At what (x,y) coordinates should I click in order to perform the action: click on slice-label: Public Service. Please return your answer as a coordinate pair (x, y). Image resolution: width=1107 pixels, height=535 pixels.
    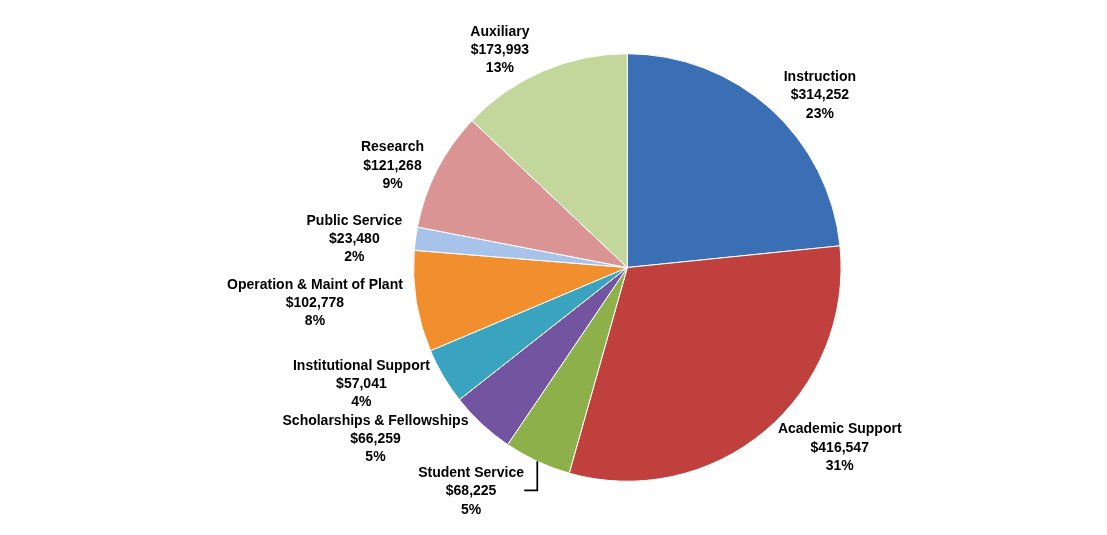
    Looking at the image, I should click on (354, 219).